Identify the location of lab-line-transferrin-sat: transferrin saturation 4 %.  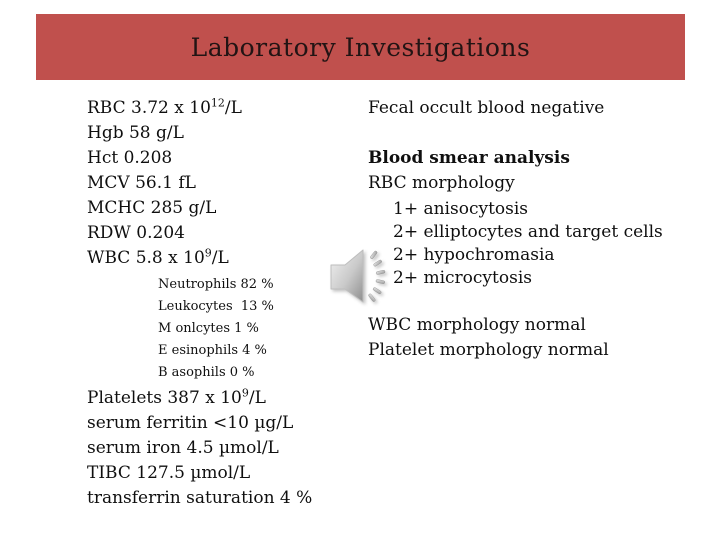
(199, 498).